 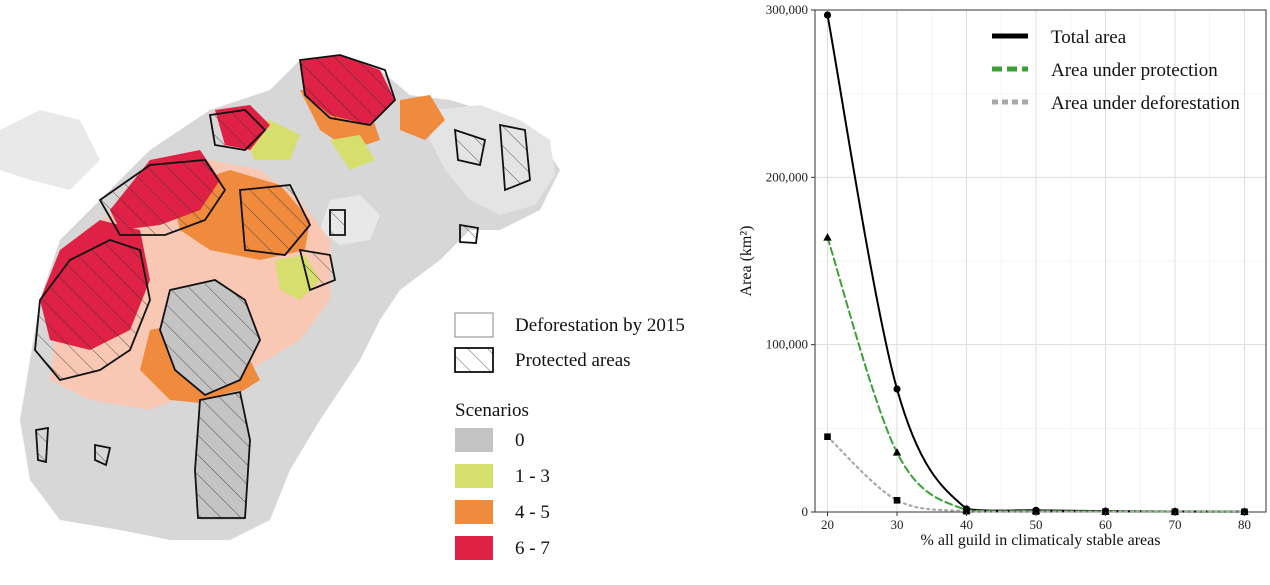 I want to click on legend-label-0: Total area, so click(x=1089, y=37).